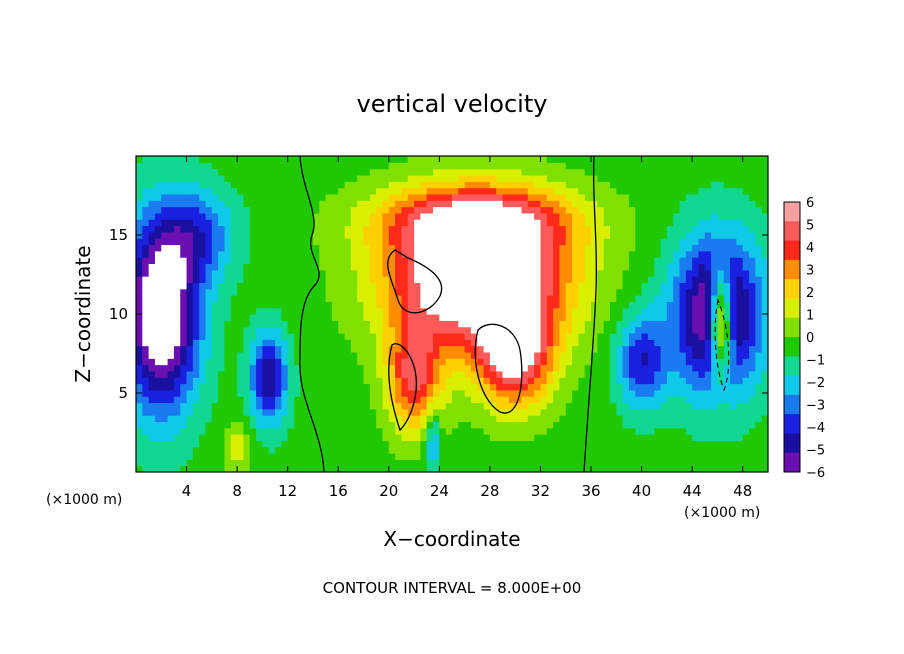  What do you see at coordinates (84, 500) in the screenshot?
I see `z-unit-label: (×1000 m)` at bounding box center [84, 500].